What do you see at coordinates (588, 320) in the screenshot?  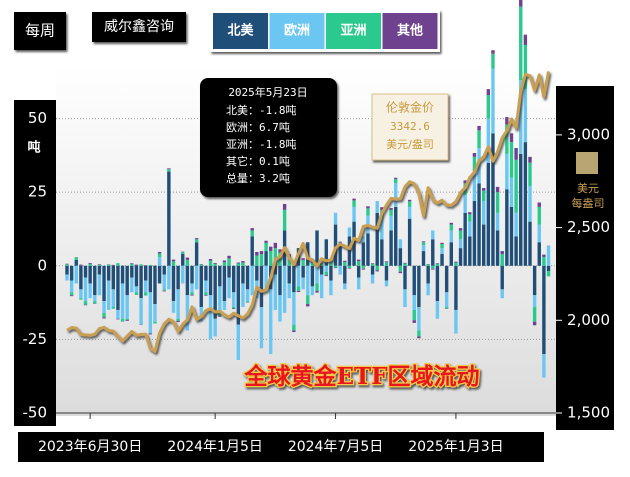 I see `y2-tick-label: 2,000` at bounding box center [588, 320].